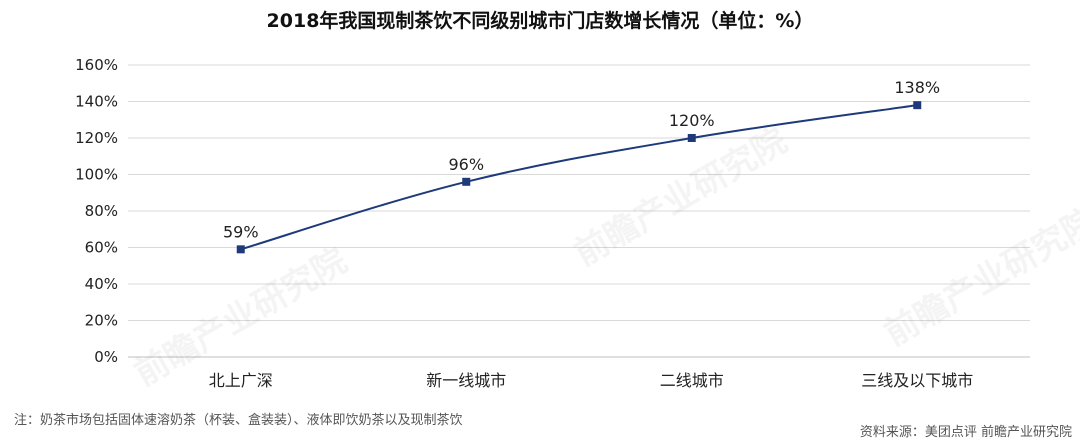  Describe the element at coordinates (917, 380) in the screenshot. I see `x-tick-label: 三线及以下城市` at that location.